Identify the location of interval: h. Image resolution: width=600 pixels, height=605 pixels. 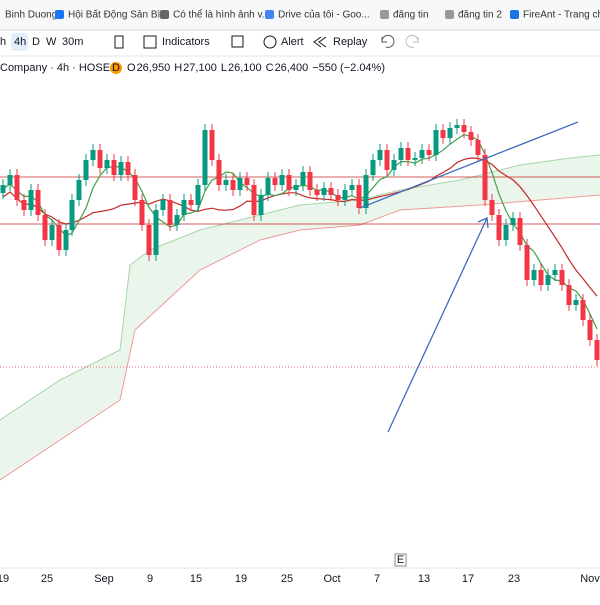
(3, 42).